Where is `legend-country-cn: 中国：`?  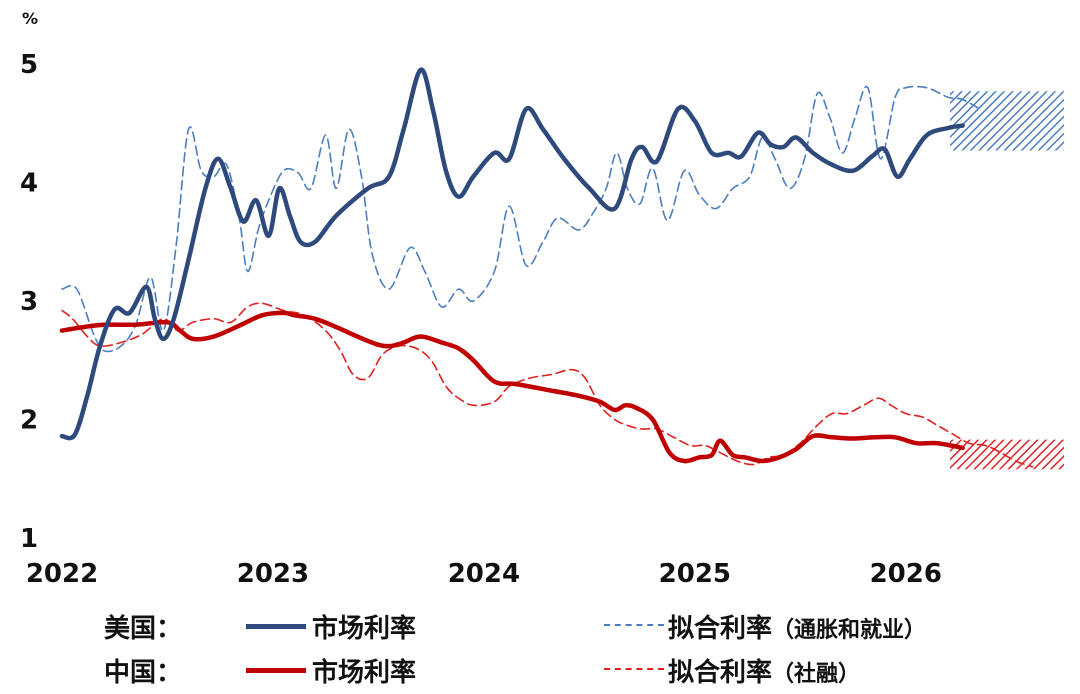
legend-country-cn: 中国： is located at coordinates (143, 673).